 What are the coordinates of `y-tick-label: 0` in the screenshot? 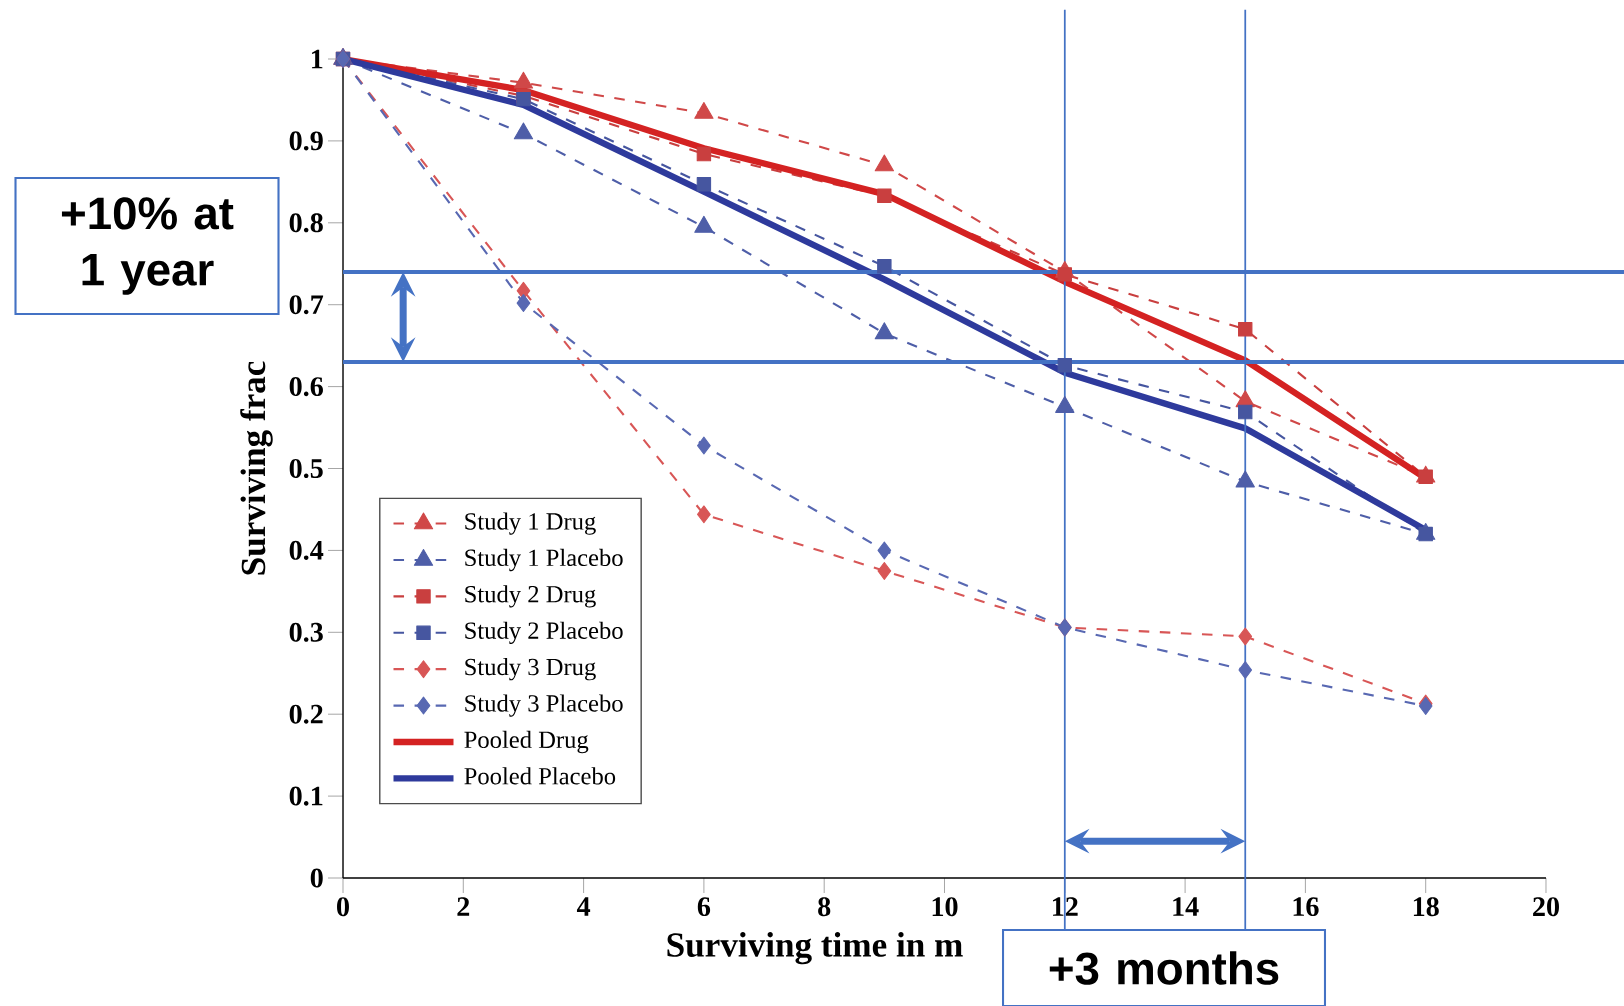 It's located at (316, 878).